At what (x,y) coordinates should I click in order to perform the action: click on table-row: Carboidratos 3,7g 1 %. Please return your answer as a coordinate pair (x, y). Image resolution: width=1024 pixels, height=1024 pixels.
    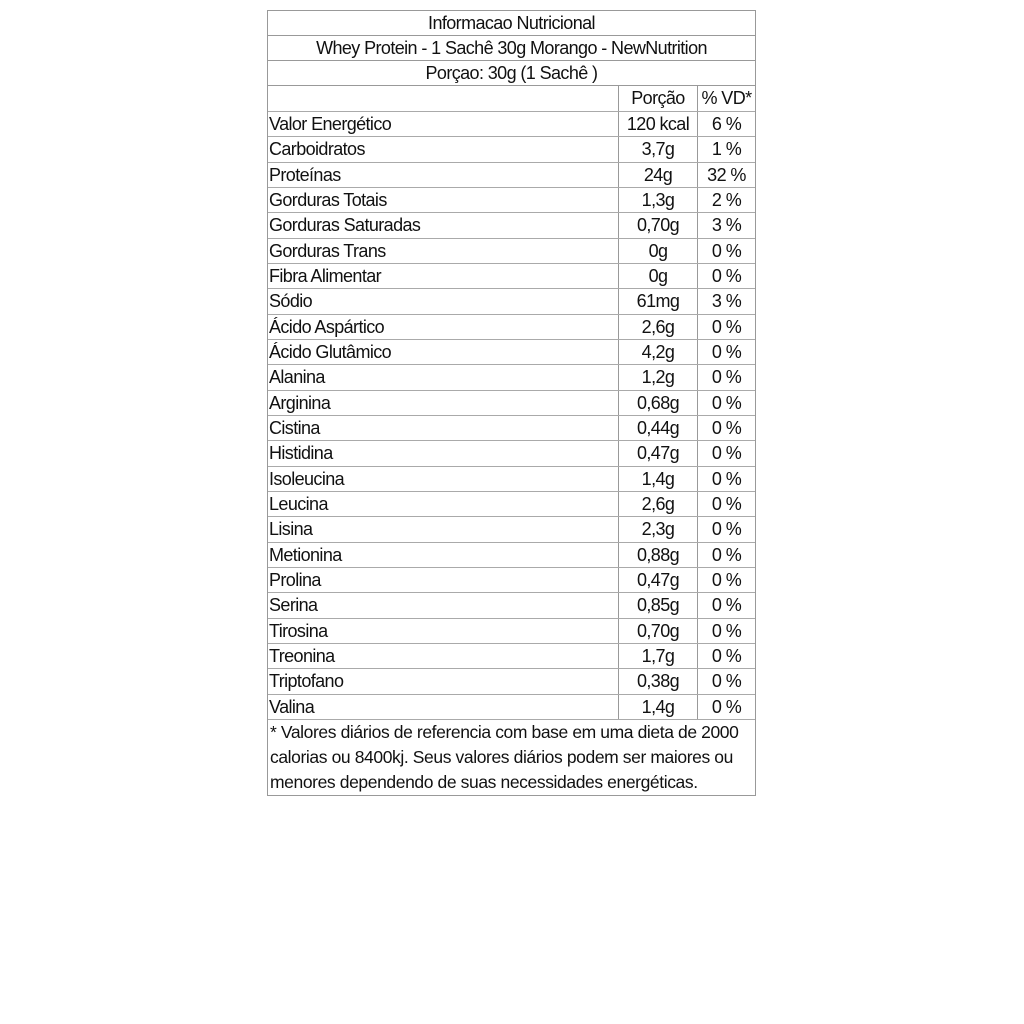
    Looking at the image, I should click on (511, 150).